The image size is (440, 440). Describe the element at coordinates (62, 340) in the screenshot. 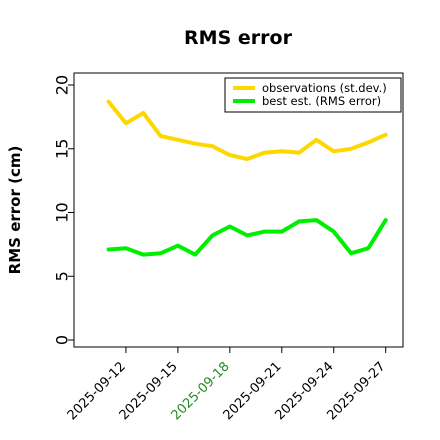

I see `y-tick-label: 0` at that location.